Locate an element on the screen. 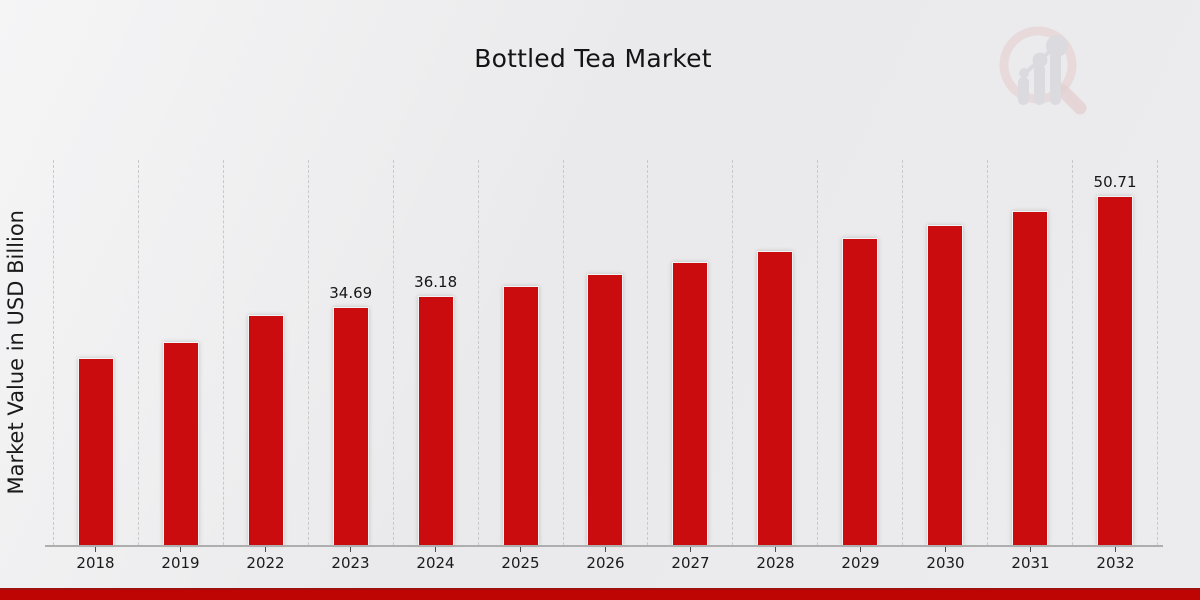  x-label-slot: 2030 is located at coordinates (945, 562).